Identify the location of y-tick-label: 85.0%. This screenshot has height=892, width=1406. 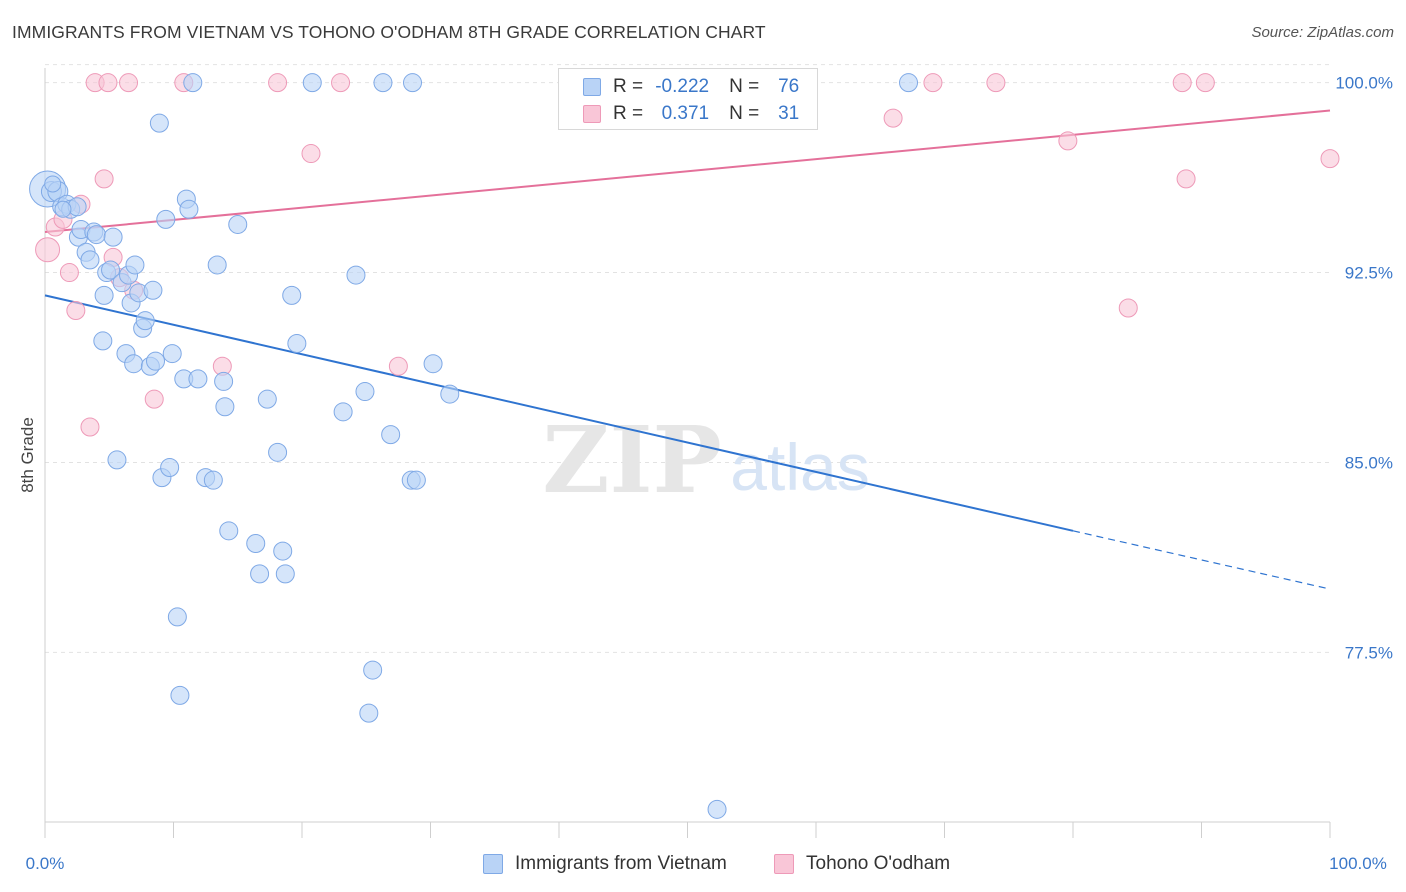
(1369, 462).